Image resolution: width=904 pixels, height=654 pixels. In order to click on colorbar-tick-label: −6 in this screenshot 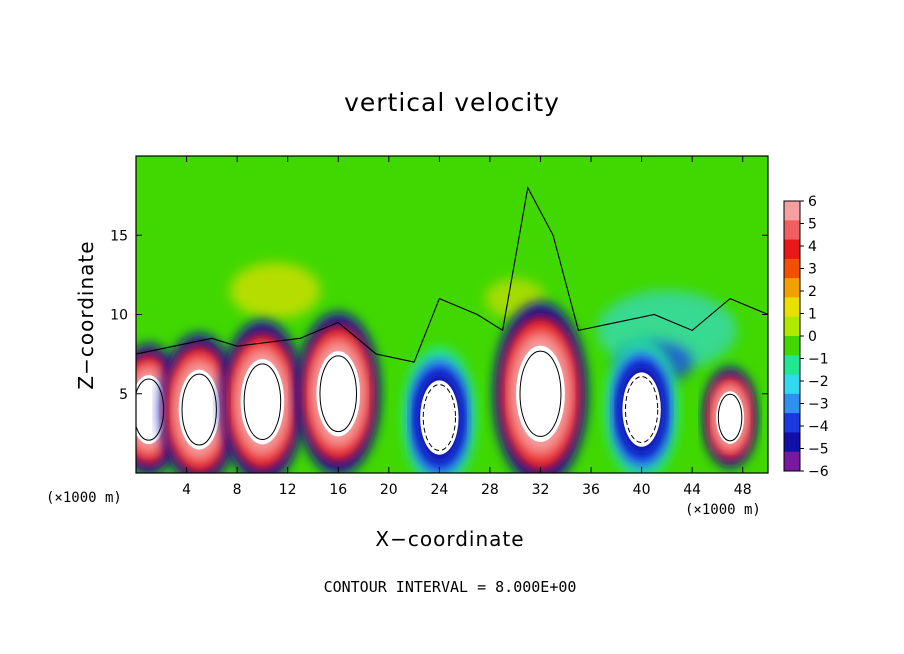, I will do `click(818, 472)`.